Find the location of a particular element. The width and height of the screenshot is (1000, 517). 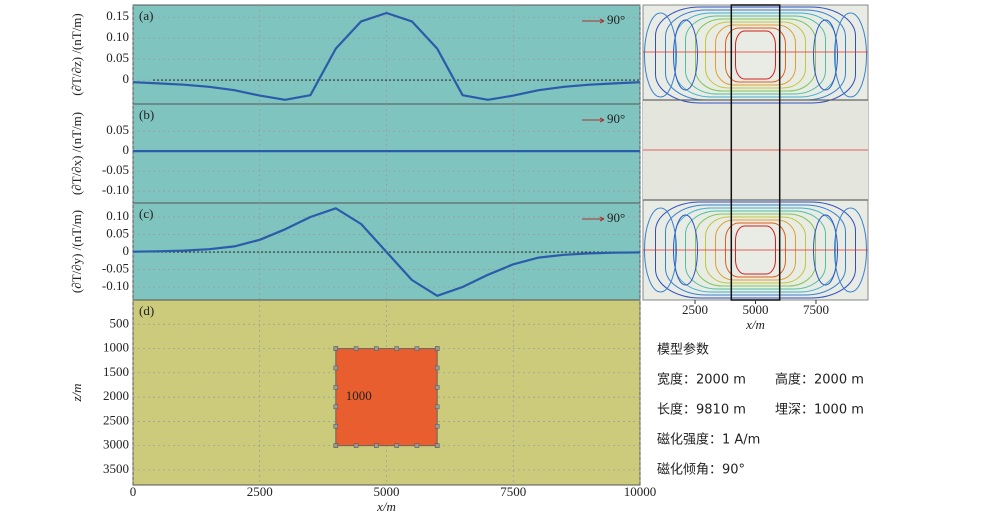

y-axis-label: (∂T/∂z) /(nT/m) is located at coordinates (76, 54).